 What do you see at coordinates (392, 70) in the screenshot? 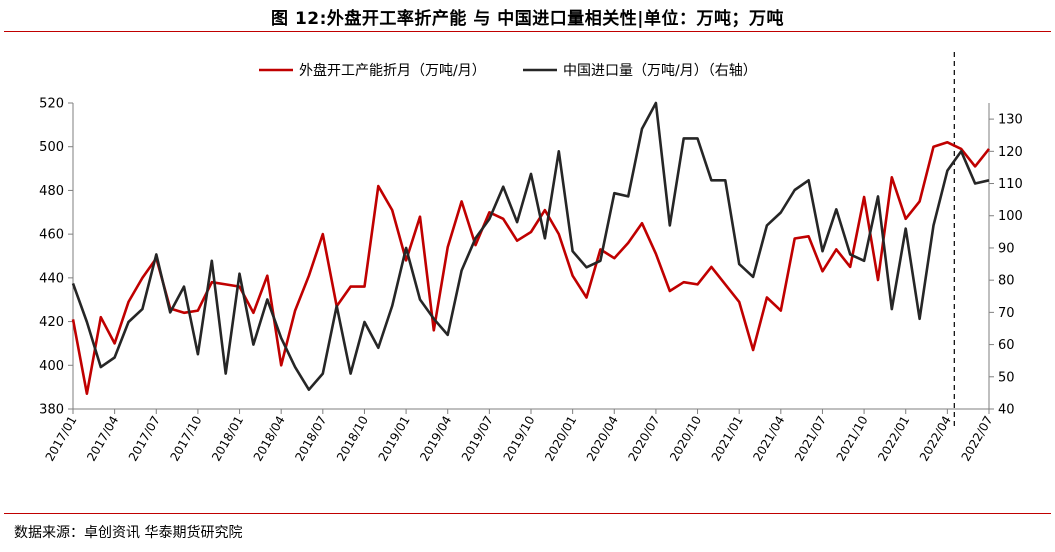
I see `legend-label: 外盘开工产能折月（万吨/月）` at bounding box center [392, 70].